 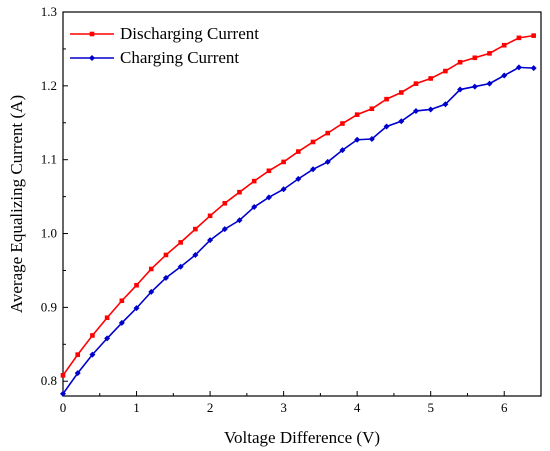 What do you see at coordinates (63, 407) in the screenshot?
I see `x-tick-label: 0` at bounding box center [63, 407].